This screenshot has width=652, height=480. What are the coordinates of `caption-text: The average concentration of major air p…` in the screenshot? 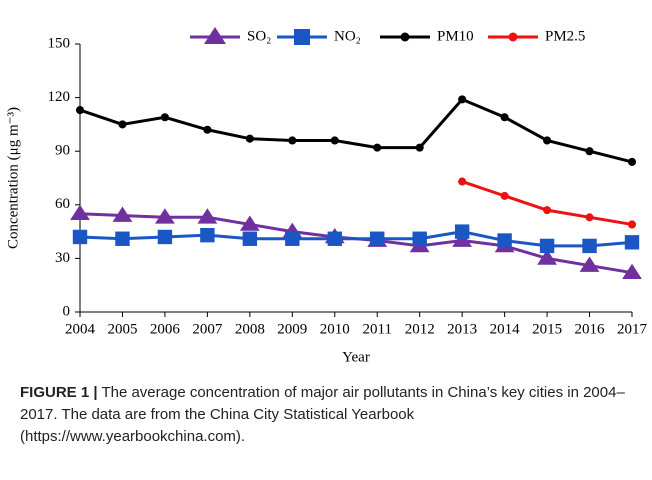 It's located at (322, 414).